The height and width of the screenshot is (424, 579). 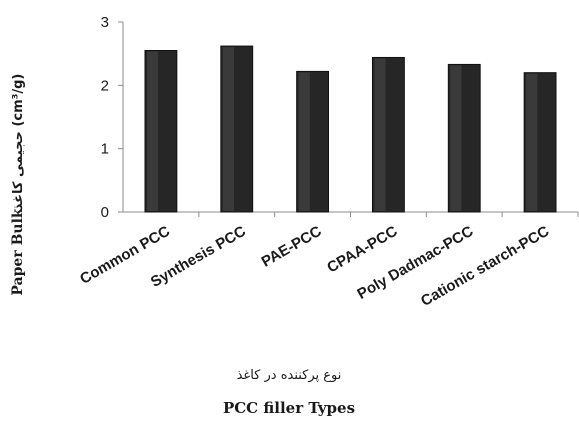 What do you see at coordinates (105, 22) in the screenshot?
I see `y-tick-label: 3` at bounding box center [105, 22].